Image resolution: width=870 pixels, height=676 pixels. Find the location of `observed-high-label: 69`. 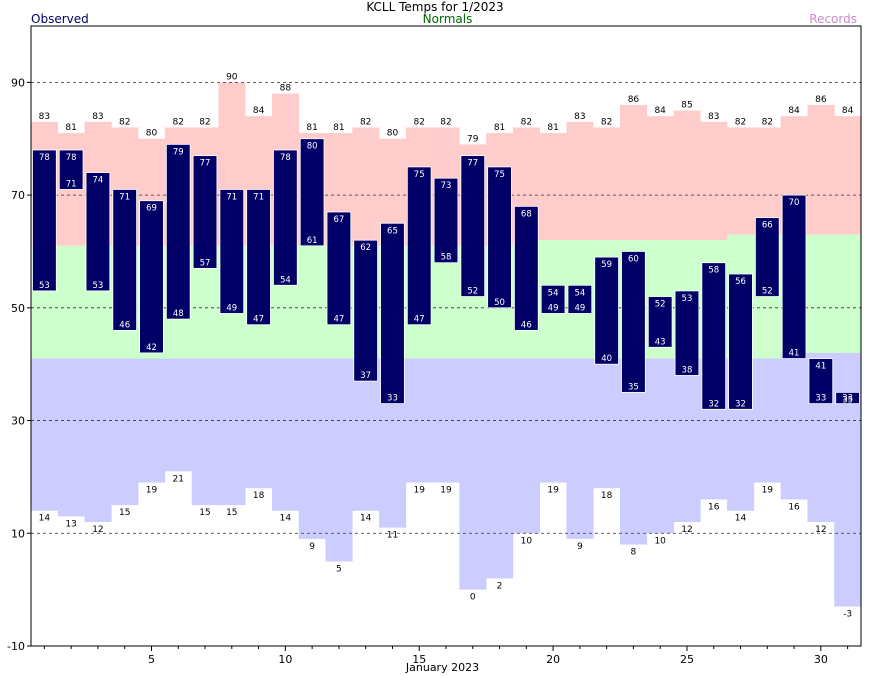

observed-high-label: 69 is located at coordinates (151, 209).